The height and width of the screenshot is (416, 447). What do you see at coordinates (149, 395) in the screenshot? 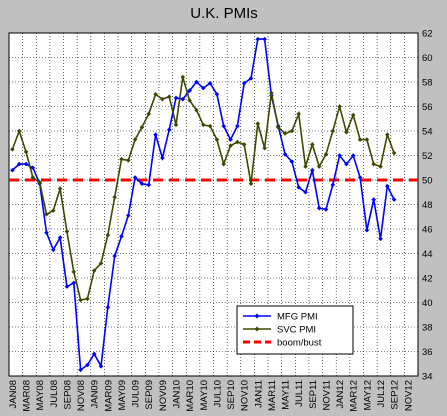
I see `x-tick-label: SEP09` at bounding box center [149, 395].